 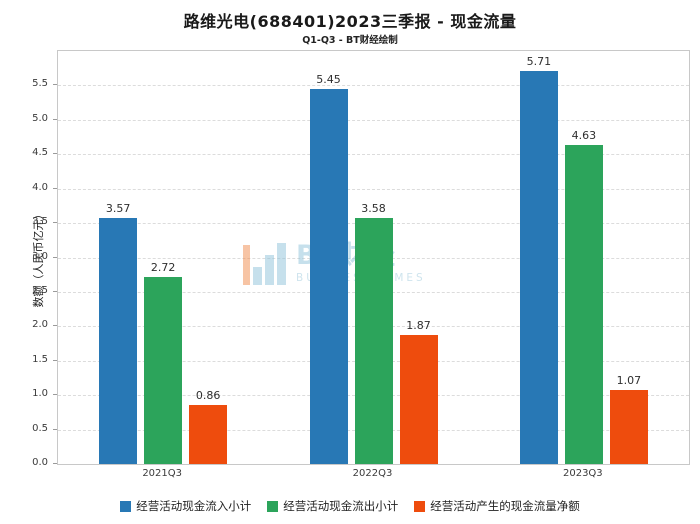 I want to click on bar-value-label: 5.45, so click(x=328, y=79).